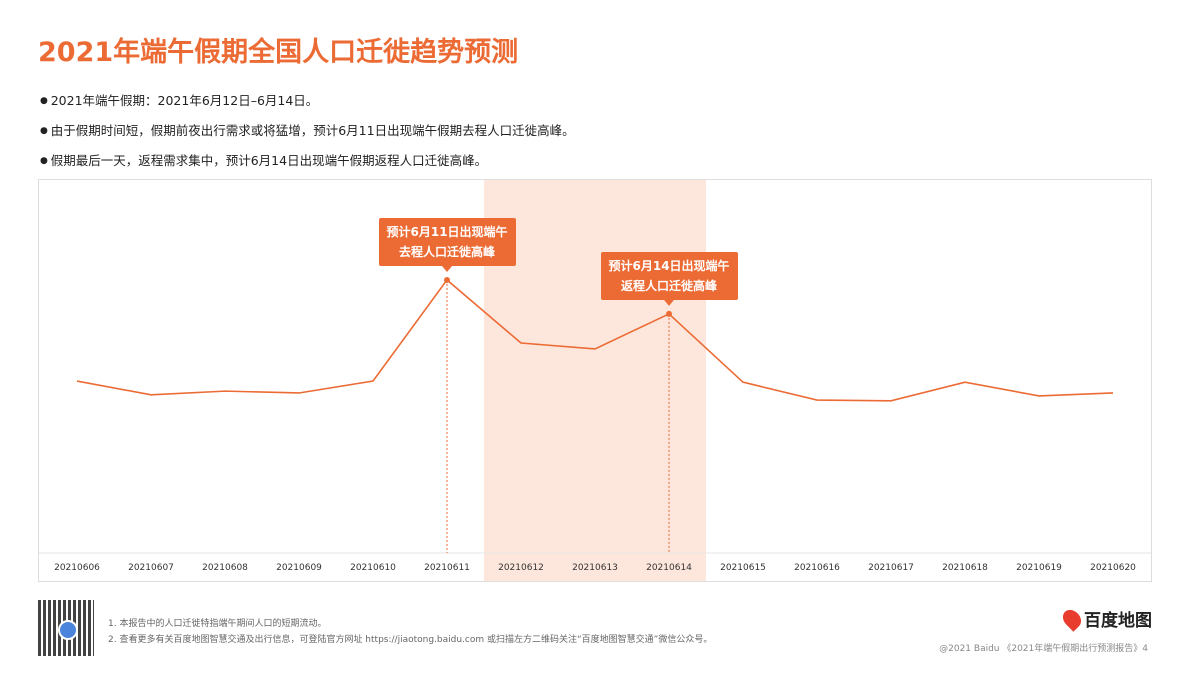  What do you see at coordinates (307, 161) in the screenshot?
I see `bullet-item: 假期最后一天，返程需求集中，预计6月14日出现端午假期返程人口迁徙高峰。` at bounding box center [307, 161].